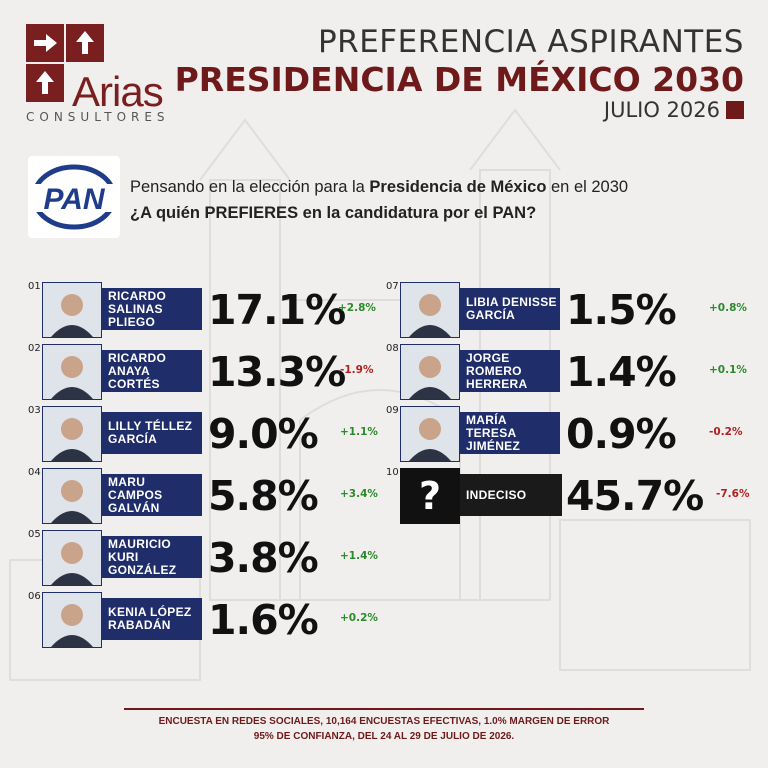  I want to click on candidate-number: 07, so click(392, 286).